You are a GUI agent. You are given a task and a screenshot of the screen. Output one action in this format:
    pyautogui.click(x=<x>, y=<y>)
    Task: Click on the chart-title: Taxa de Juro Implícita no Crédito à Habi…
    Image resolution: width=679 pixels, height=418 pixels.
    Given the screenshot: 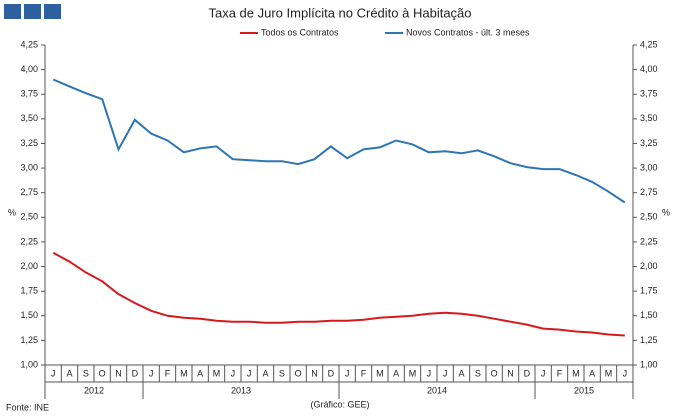 What is the action you would take?
    pyautogui.click(x=339, y=12)
    